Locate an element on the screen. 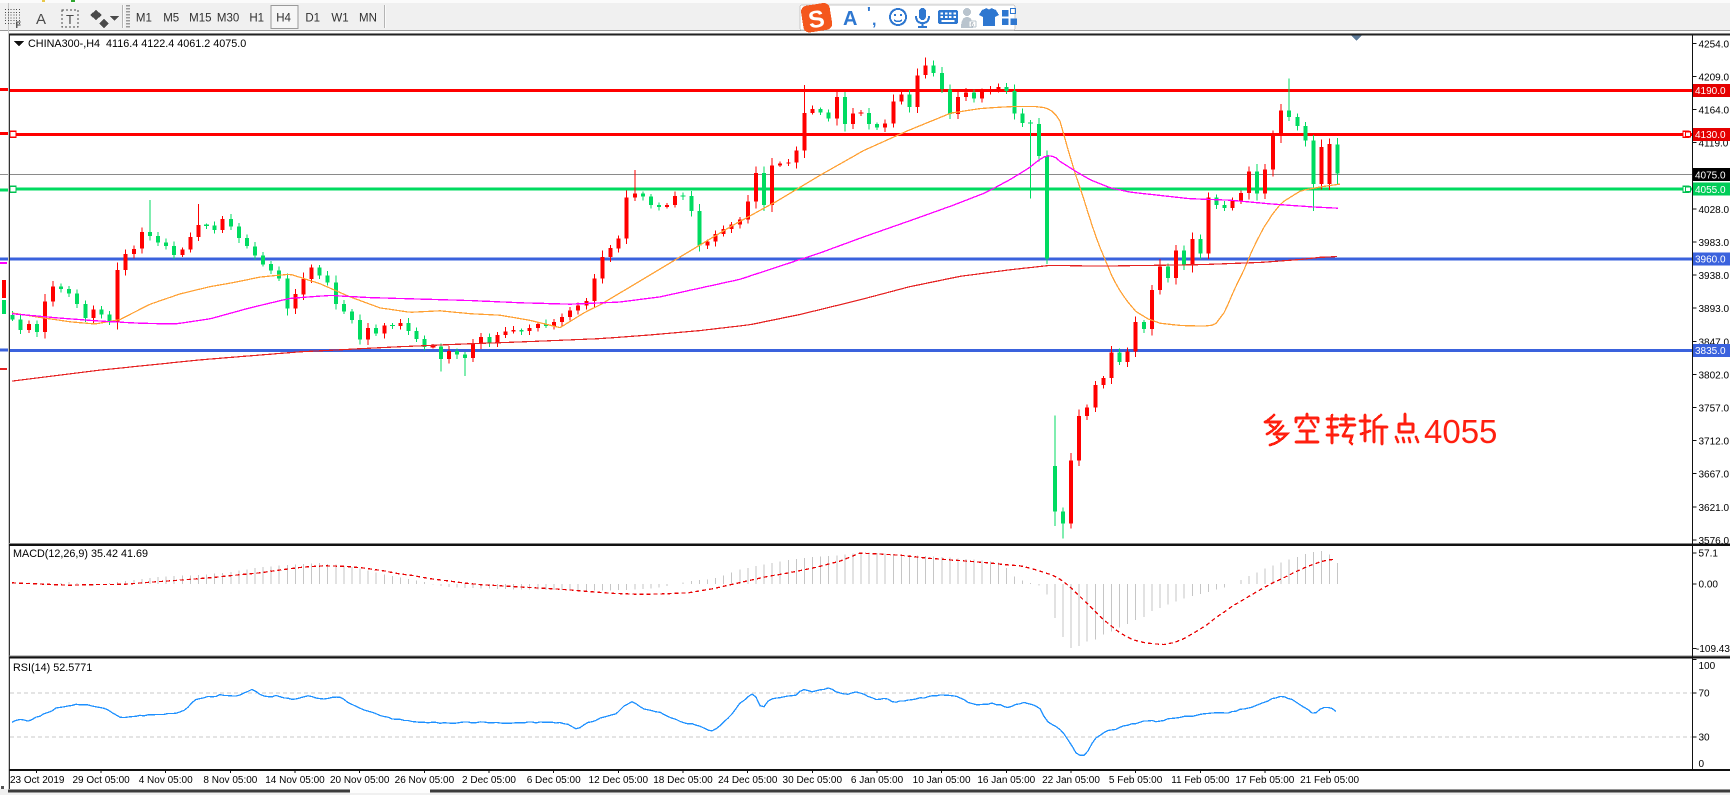 The height and width of the screenshot is (795, 1730). svg-text: 10 Jan 05:00 is located at coordinates (942, 780).